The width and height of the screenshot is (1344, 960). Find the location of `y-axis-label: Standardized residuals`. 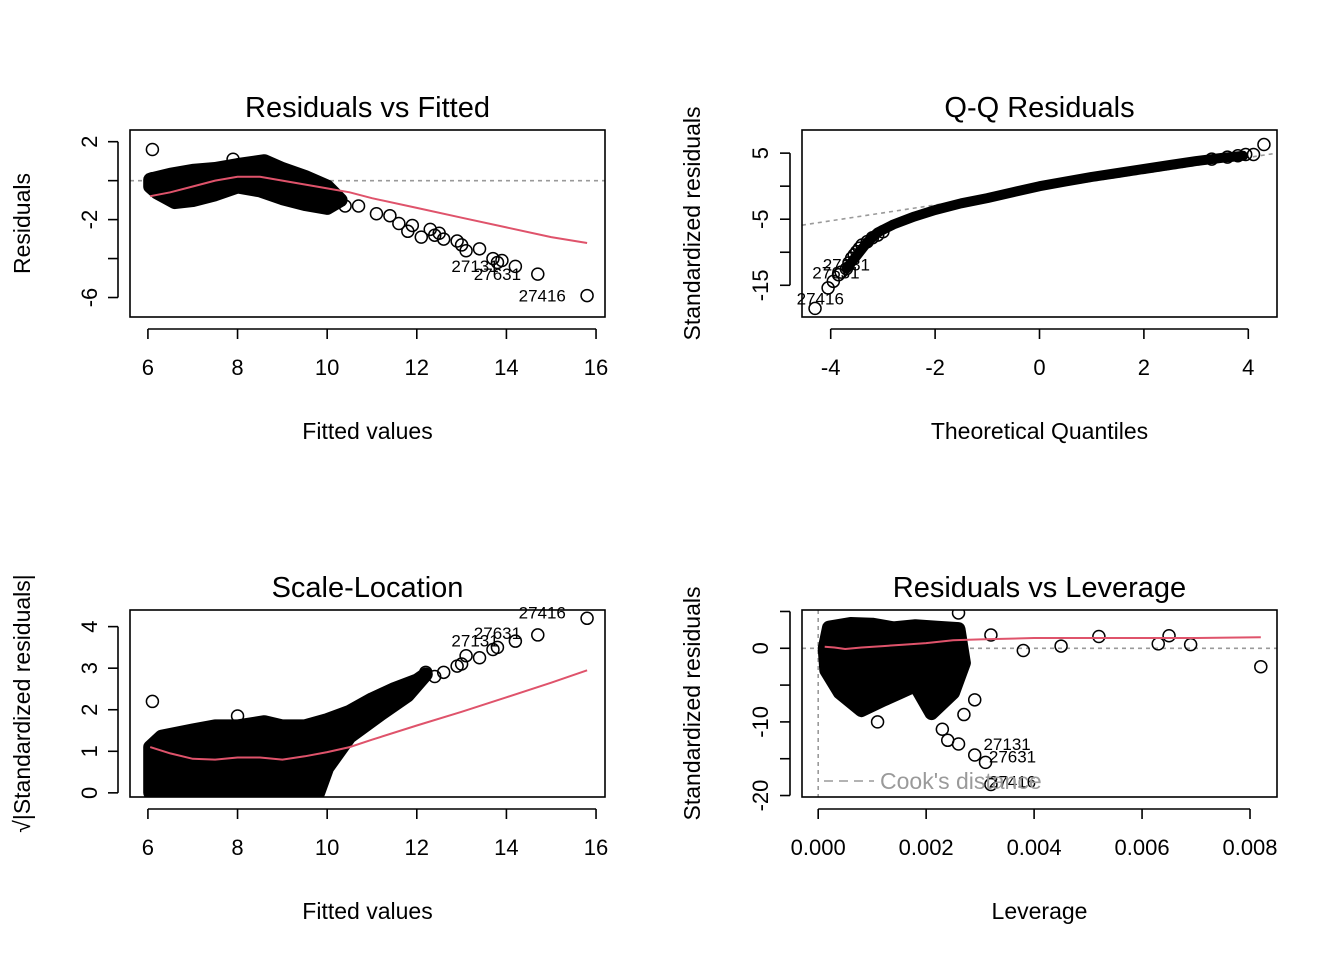

y-axis-label: Standardized residuals is located at coordinates (692, 224).